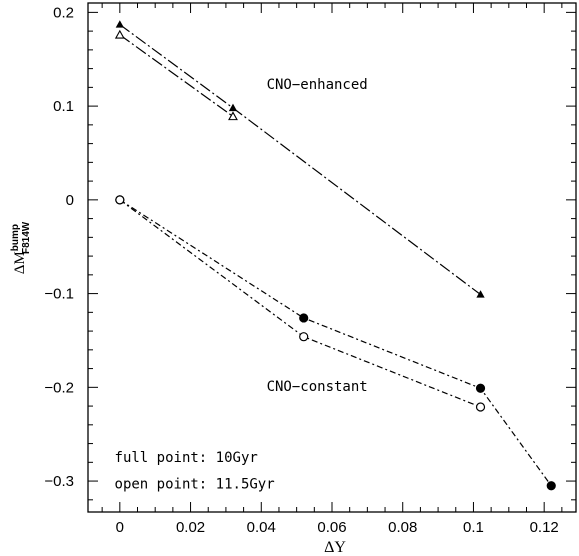  I want to click on annotation-label: CNO−constant, so click(317, 387).